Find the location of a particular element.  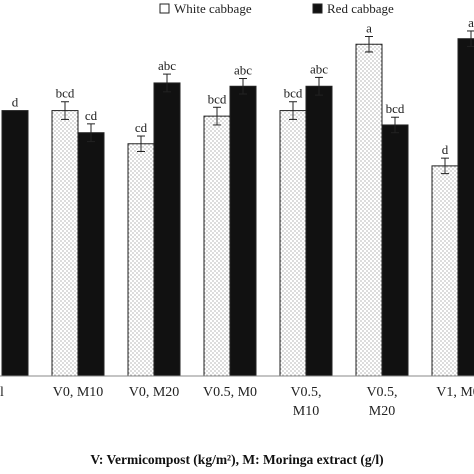

legend-label-white-cabbage: White cabbage is located at coordinates (213, 8).